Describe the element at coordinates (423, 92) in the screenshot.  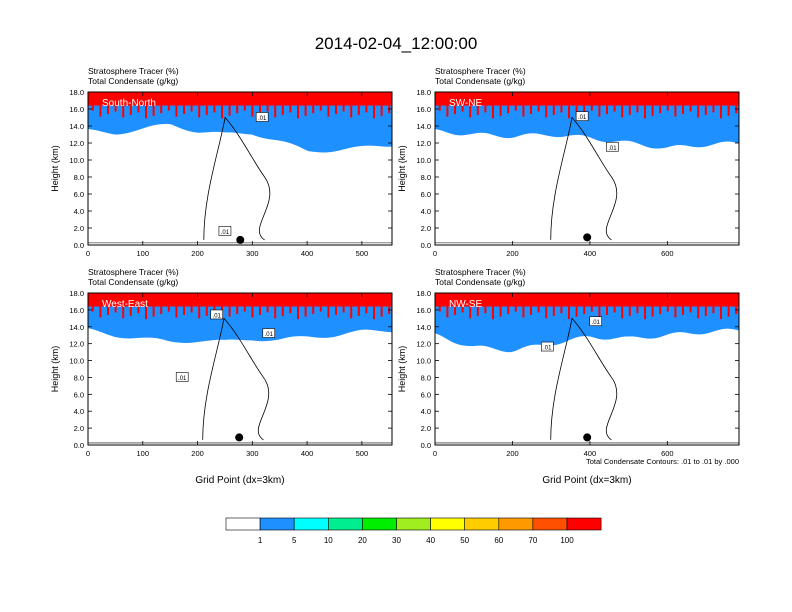
I see `y-tick-label: 18.0` at that location.